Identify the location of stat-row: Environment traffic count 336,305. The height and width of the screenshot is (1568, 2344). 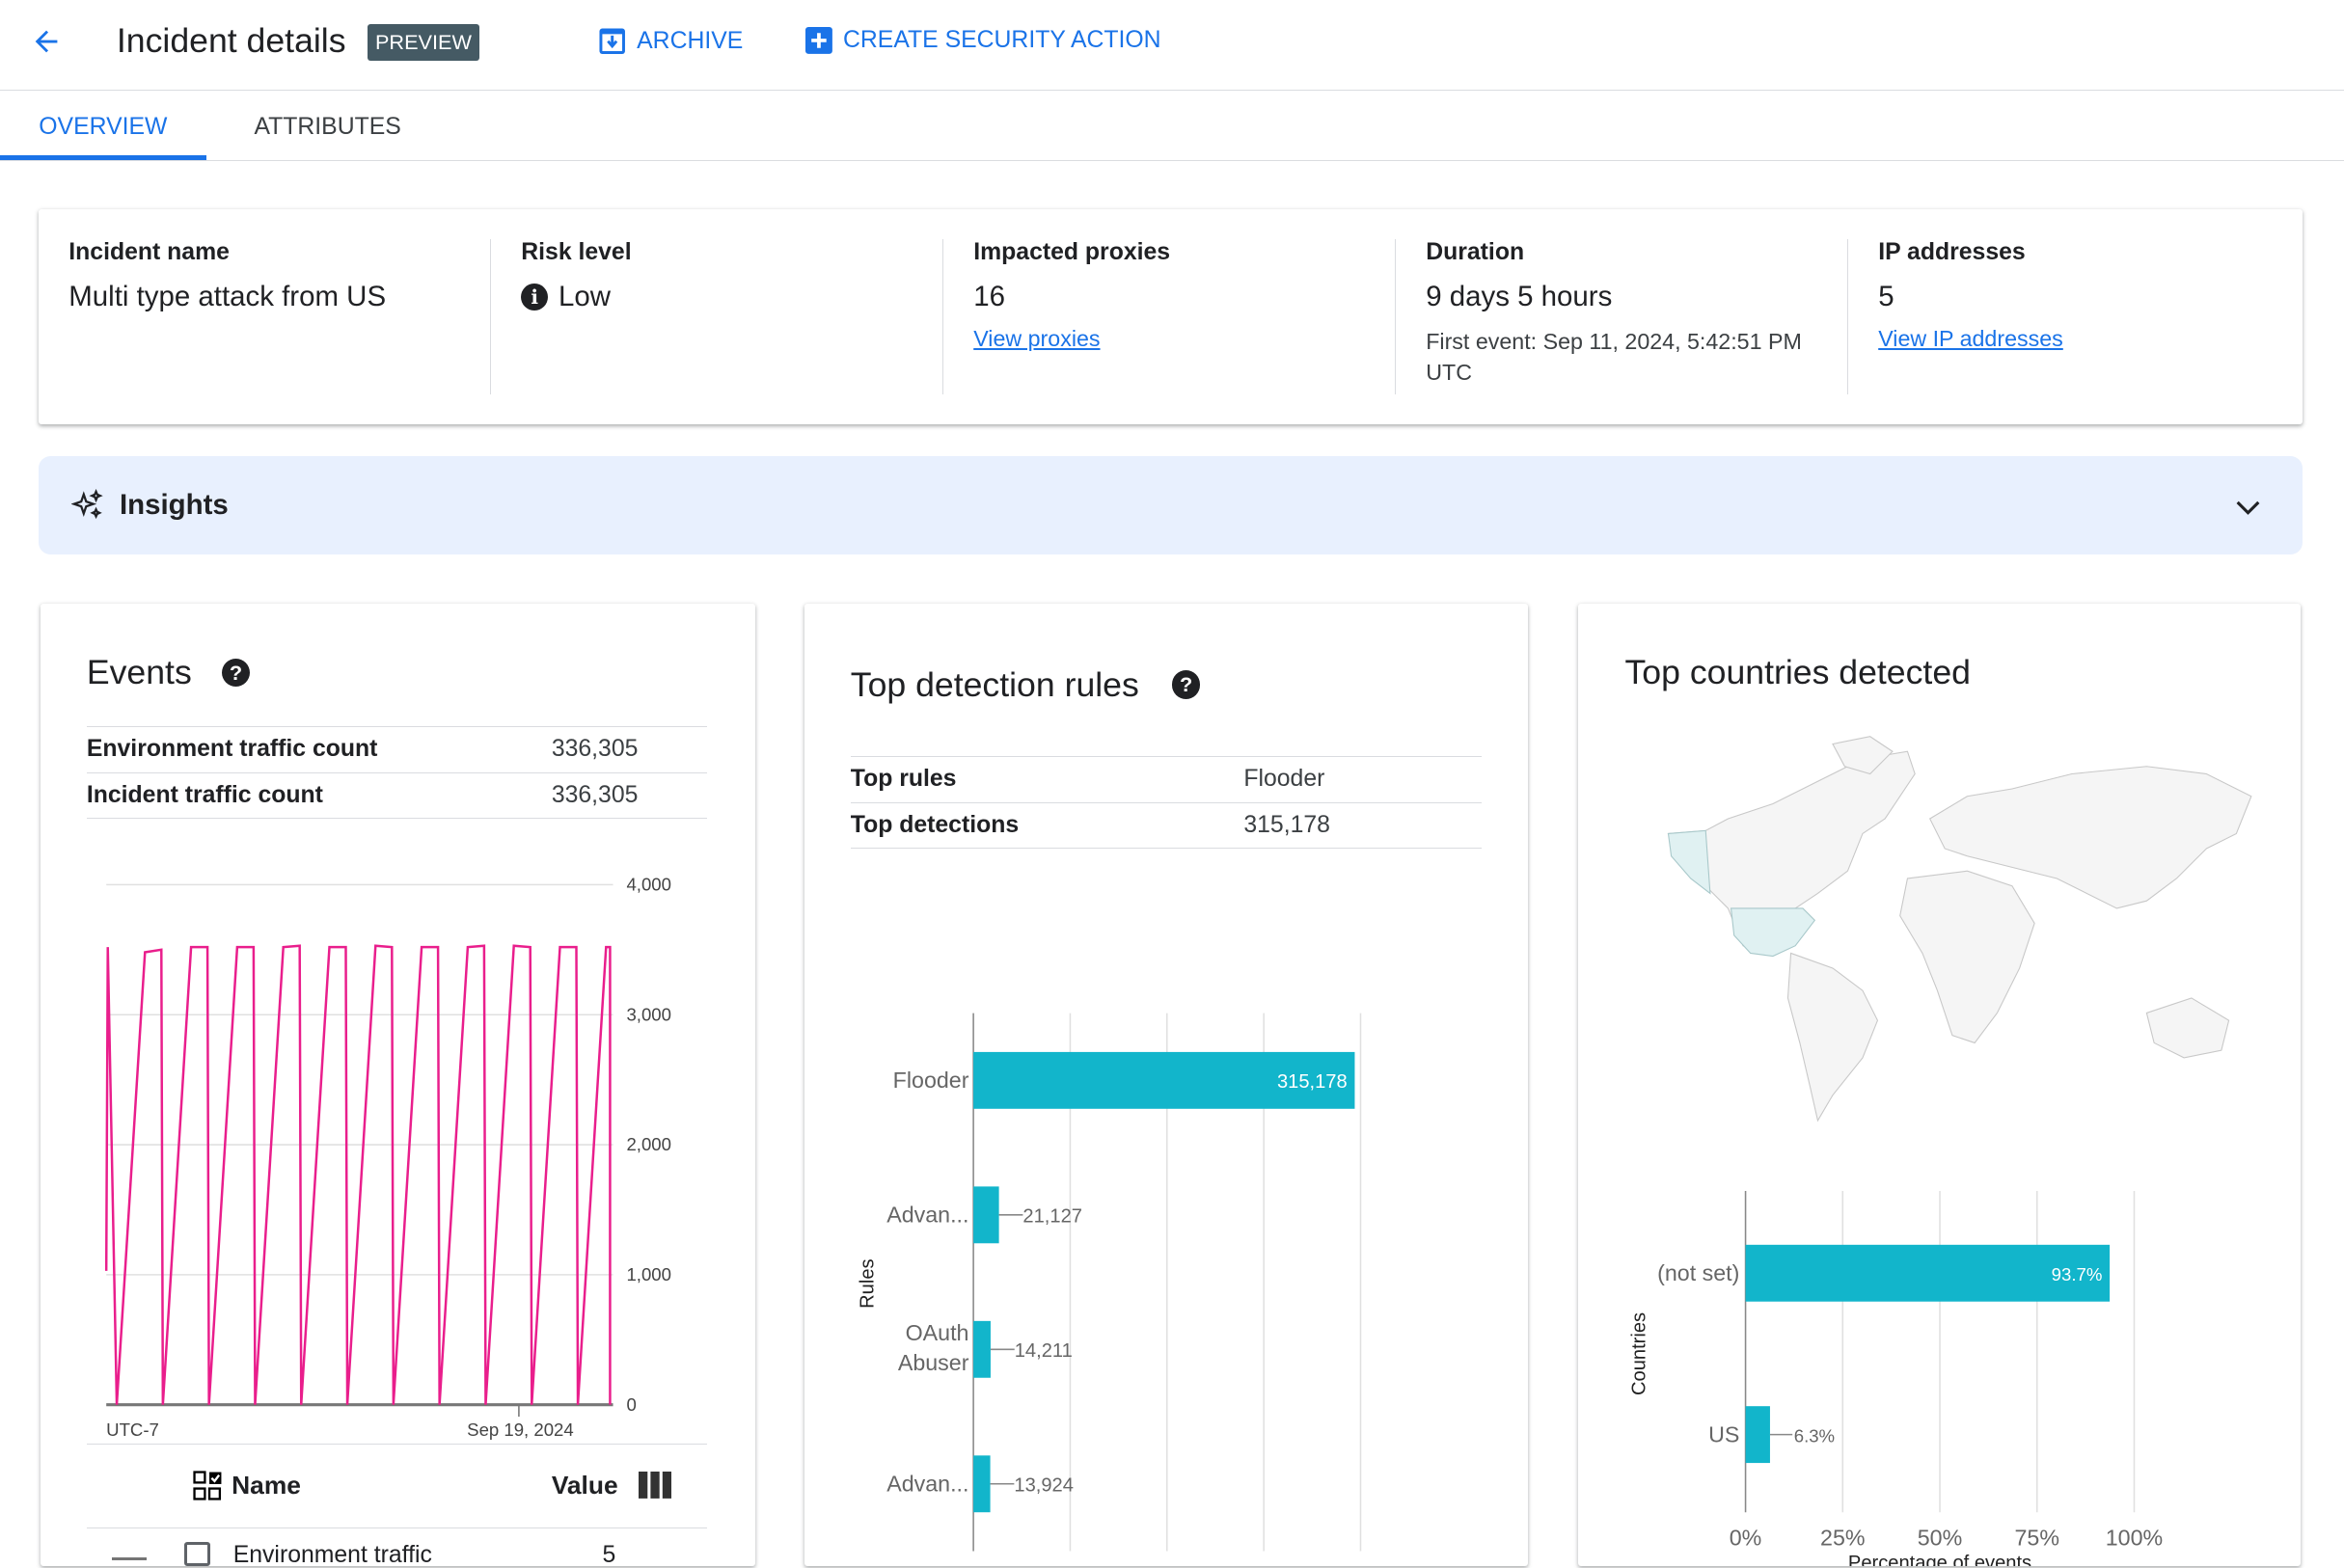
(396, 750).